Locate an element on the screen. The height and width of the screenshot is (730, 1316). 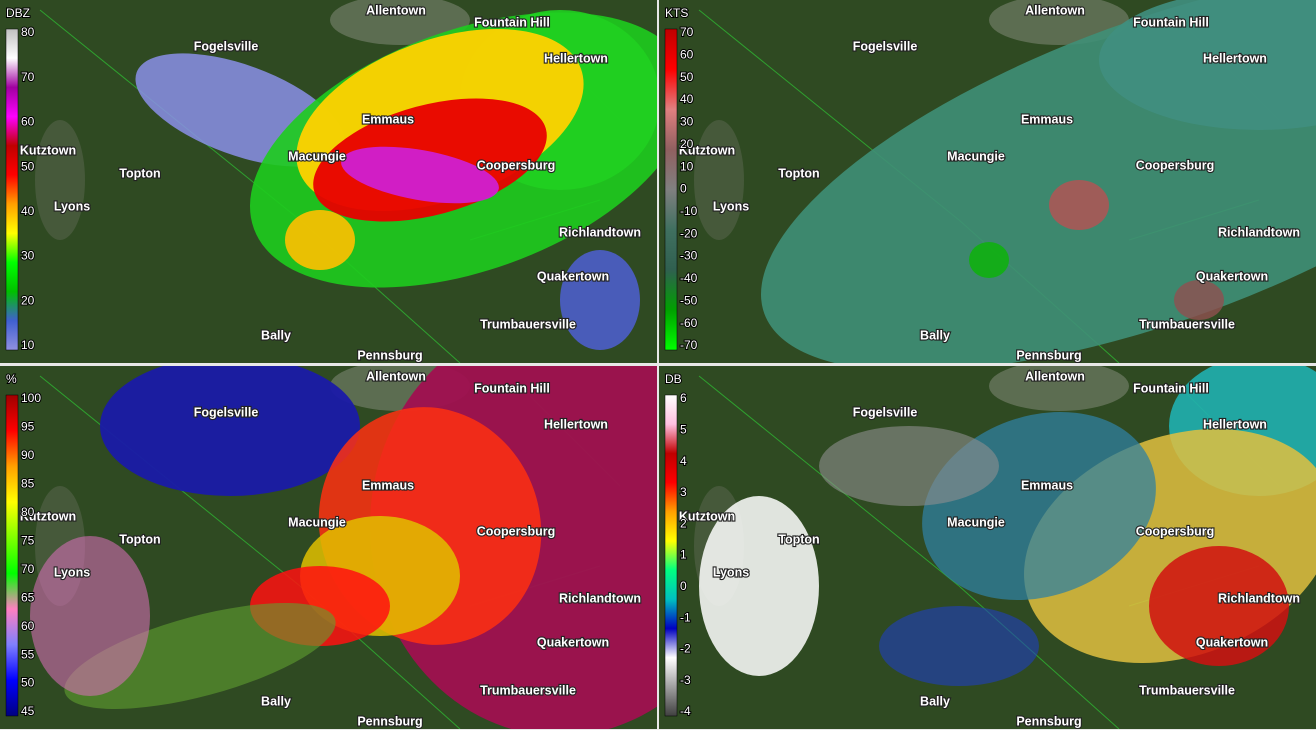
scale-tick-label: 40 is located at coordinates (687, 99).